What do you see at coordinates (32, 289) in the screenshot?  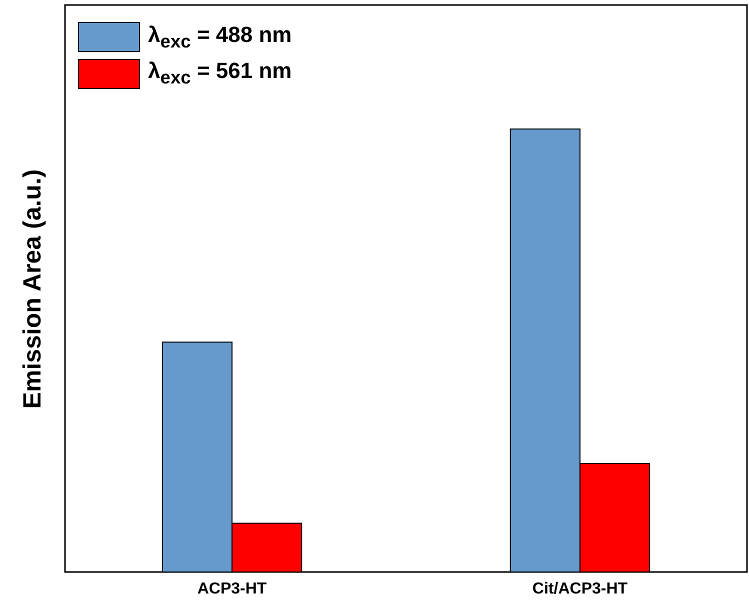 I see `y-axis-title: Emission Area (a.u.)` at bounding box center [32, 289].